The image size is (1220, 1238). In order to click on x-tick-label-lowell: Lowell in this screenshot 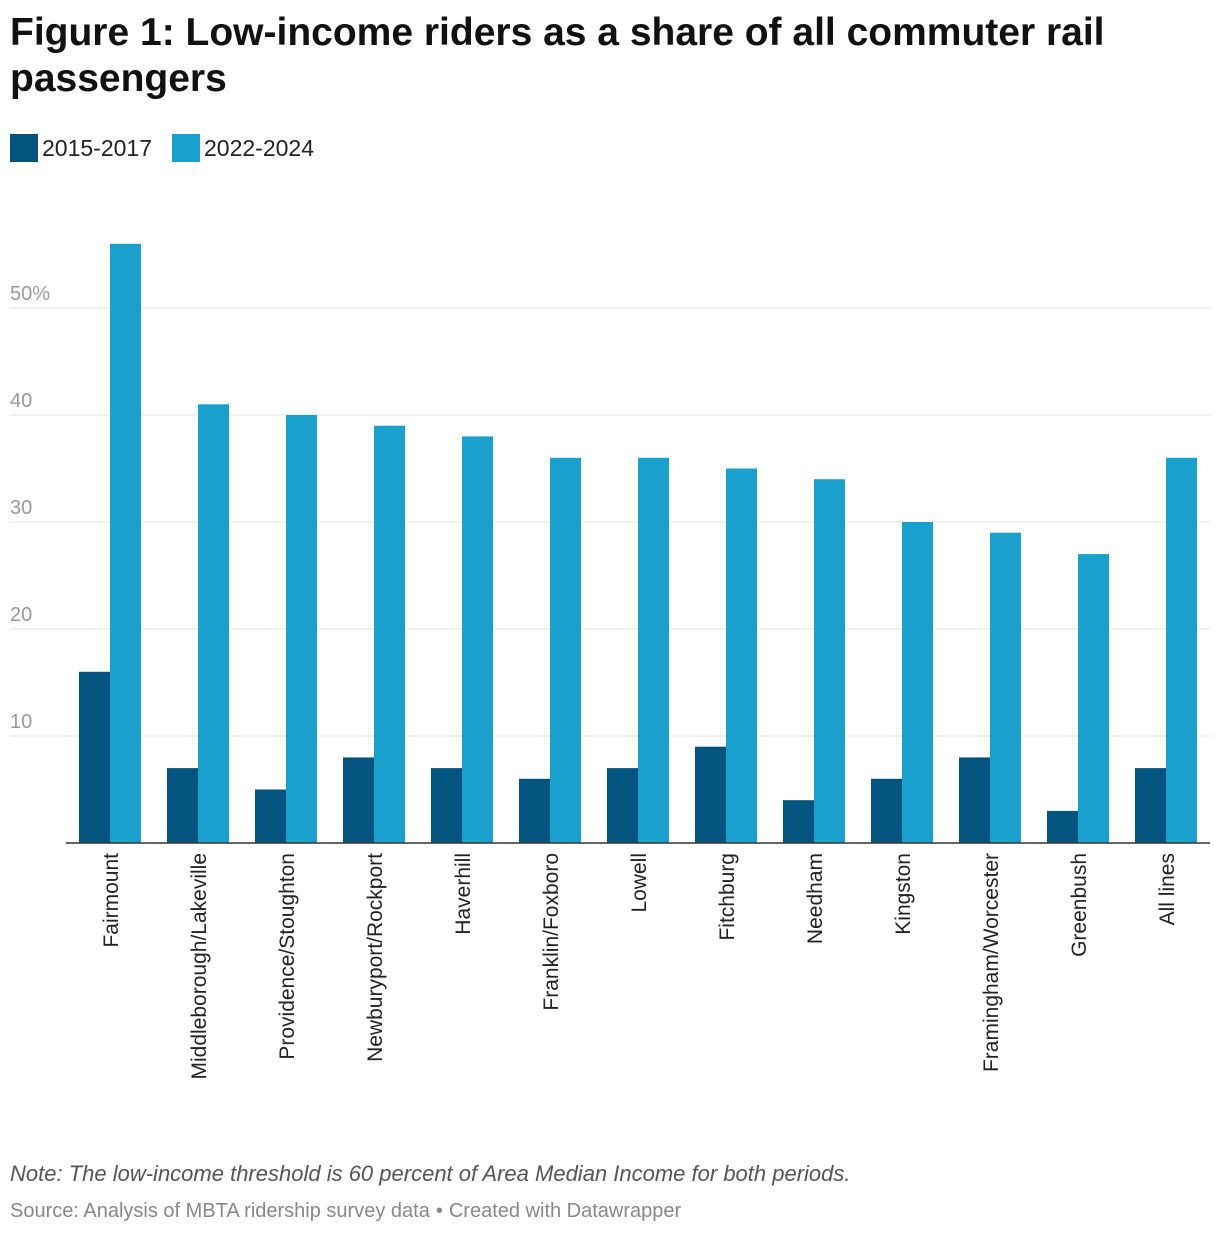, I will do `click(639, 883)`.